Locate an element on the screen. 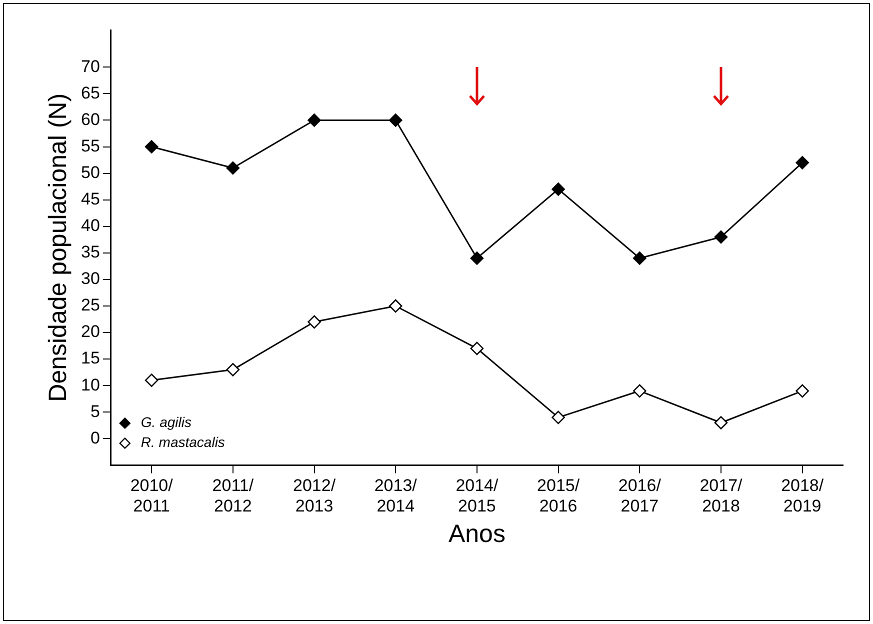 The width and height of the screenshot is (873, 624). y-axis-title: Densidade populacional (N) is located at coordinates (58, 247).